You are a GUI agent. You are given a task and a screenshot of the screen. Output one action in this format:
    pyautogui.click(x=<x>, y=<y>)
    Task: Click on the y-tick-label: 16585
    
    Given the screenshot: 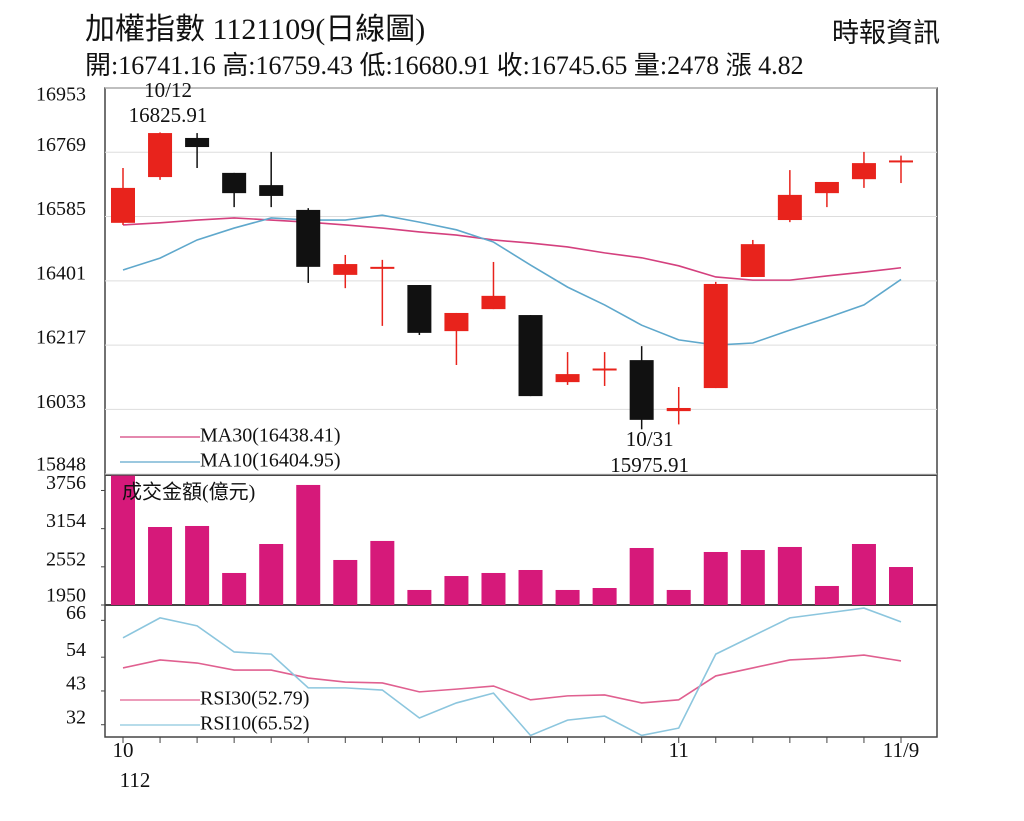 What is the action you would take?
    pyautogui.click(x=61, y=209)
    